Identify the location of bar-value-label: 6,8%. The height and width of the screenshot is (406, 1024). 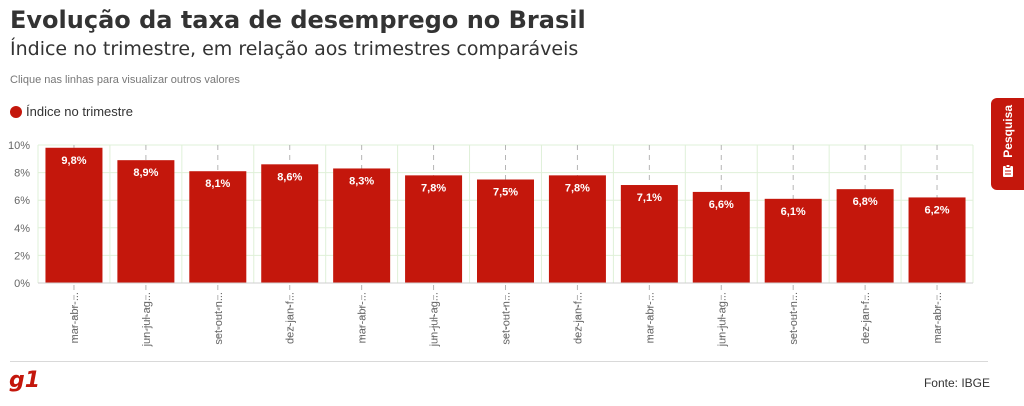
(865, 202).